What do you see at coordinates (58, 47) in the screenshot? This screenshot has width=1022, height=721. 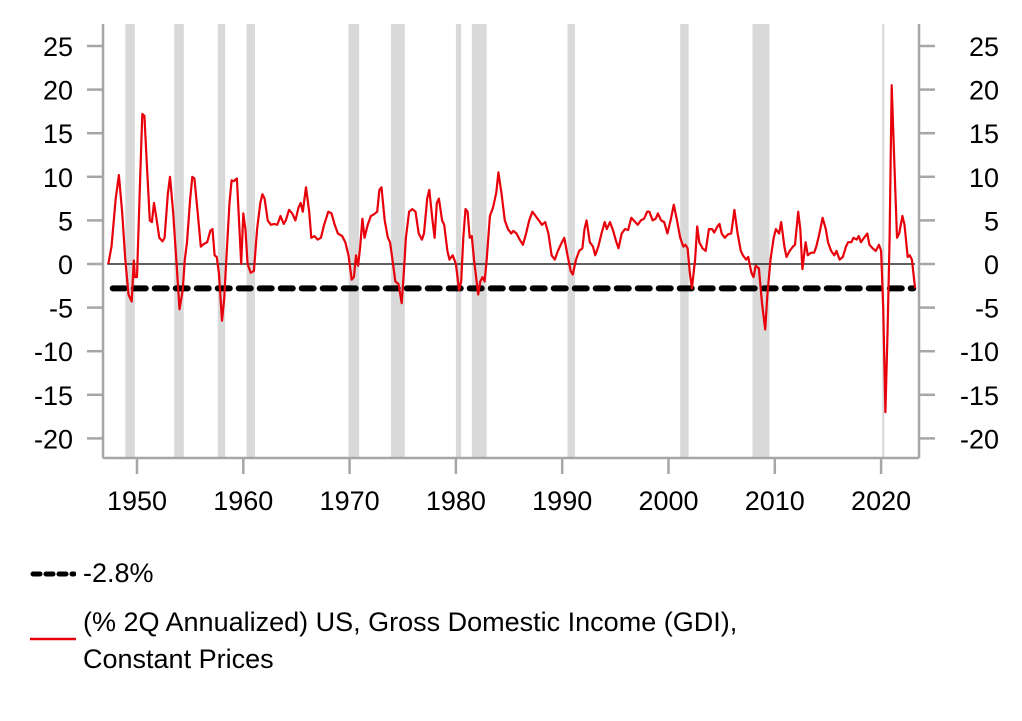 I see `y-tick-label-left: 25` at bounding box center [58, 47].